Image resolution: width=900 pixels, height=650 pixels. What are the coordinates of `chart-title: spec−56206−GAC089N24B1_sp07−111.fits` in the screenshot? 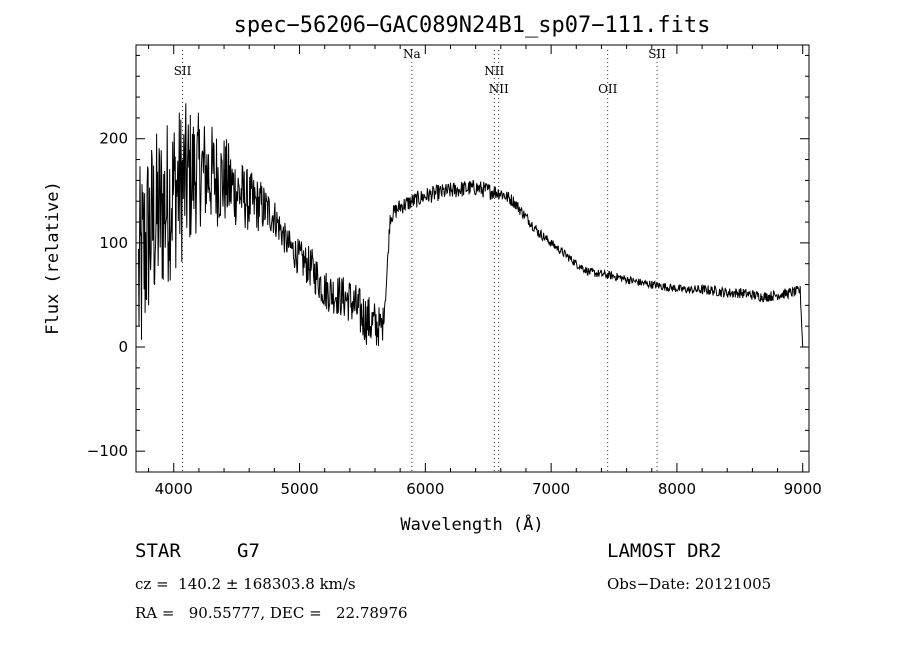 It's located at (472, 25).